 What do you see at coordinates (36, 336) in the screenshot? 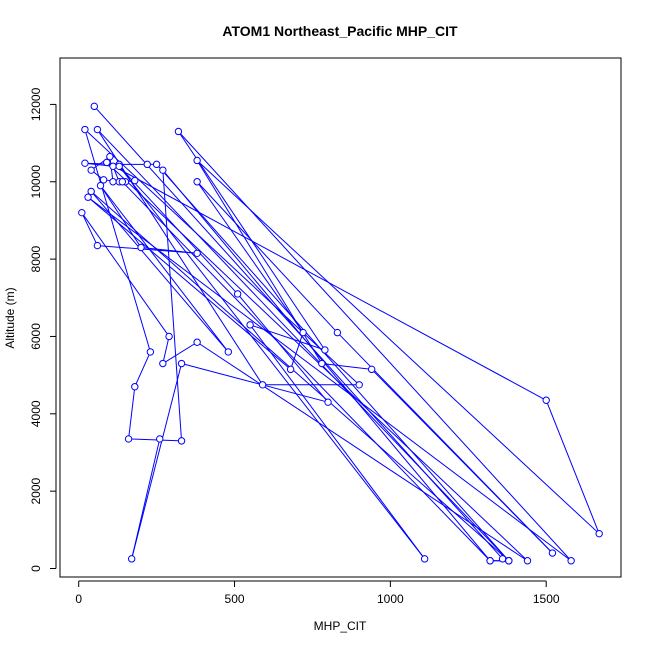
I see `y-tick-label: 6000` at bounding box center [36, 336].